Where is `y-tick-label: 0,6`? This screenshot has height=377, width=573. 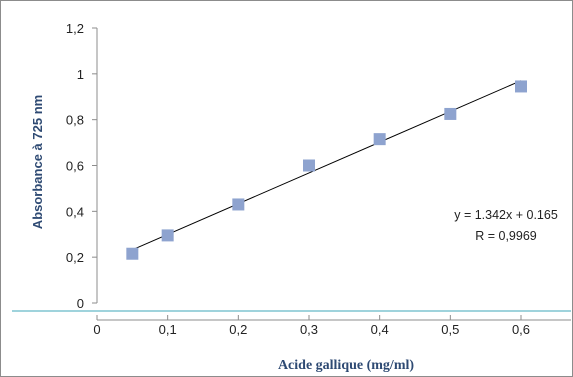
y-tick-label: 0,6 is located at coordinates (75, 166).